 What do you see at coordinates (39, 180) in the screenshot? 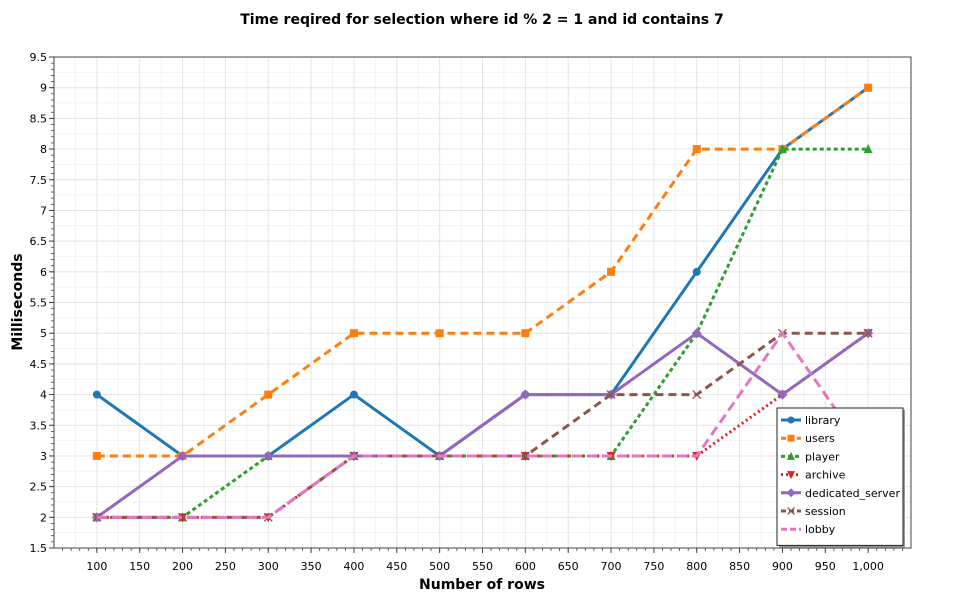
I see `y-tick-label: 7.5` at bounding box center [39, 180].